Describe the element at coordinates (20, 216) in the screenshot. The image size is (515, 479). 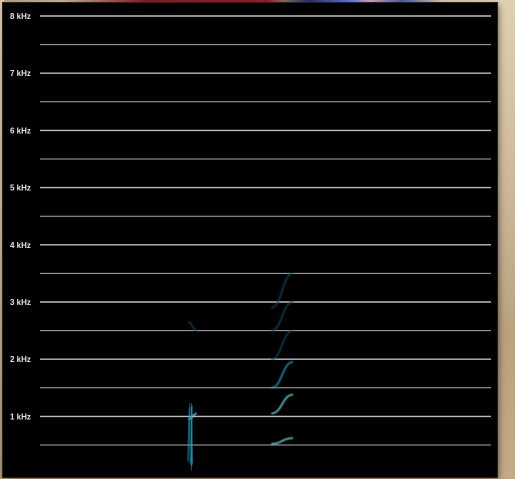
I see `frequency-axis-labels: 8 kHz 7 kHz 6 kHz 5 kHz 4 kHz 3 kHz 2 kHz 1 kHz` at that location.